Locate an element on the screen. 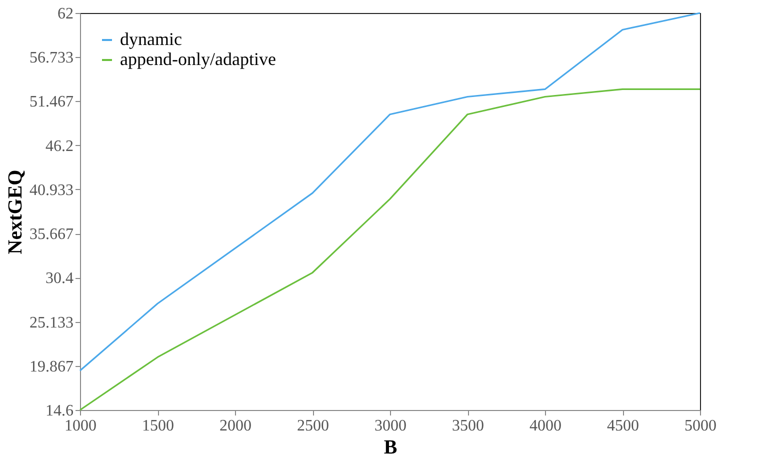 The width and height of the screenshot is (769, 474). y-tick-label: 25.133 is located at coordinates (52, 323).